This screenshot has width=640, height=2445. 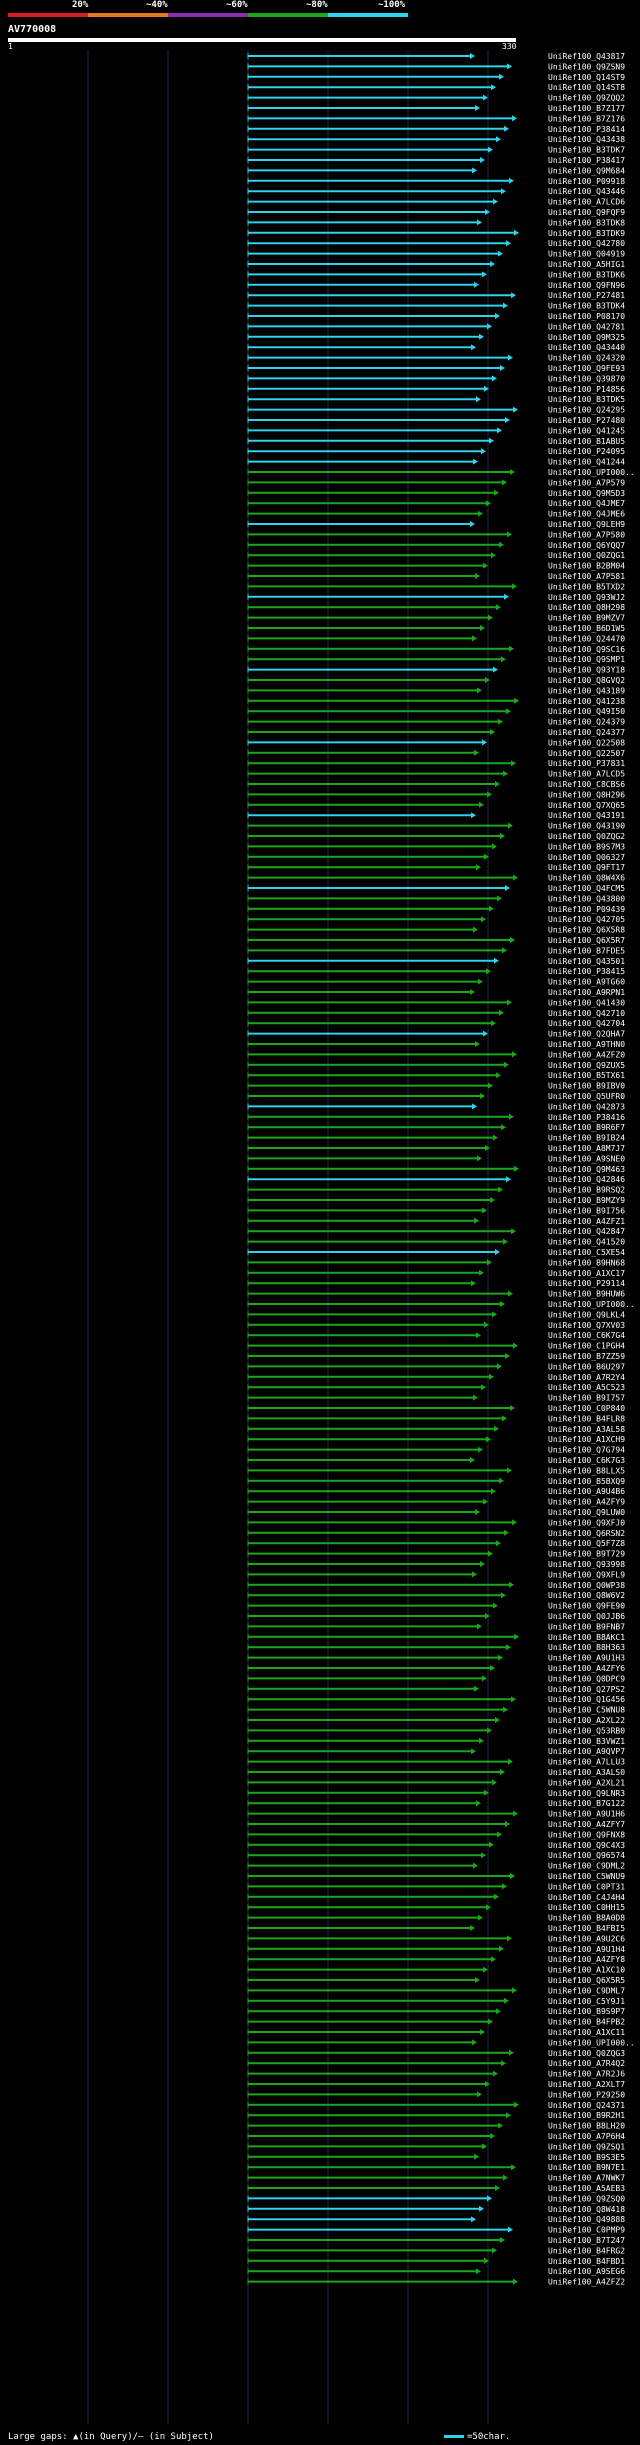 I want to click on hit-row: UniRef100_Q24470, so click(x=436, y=638).